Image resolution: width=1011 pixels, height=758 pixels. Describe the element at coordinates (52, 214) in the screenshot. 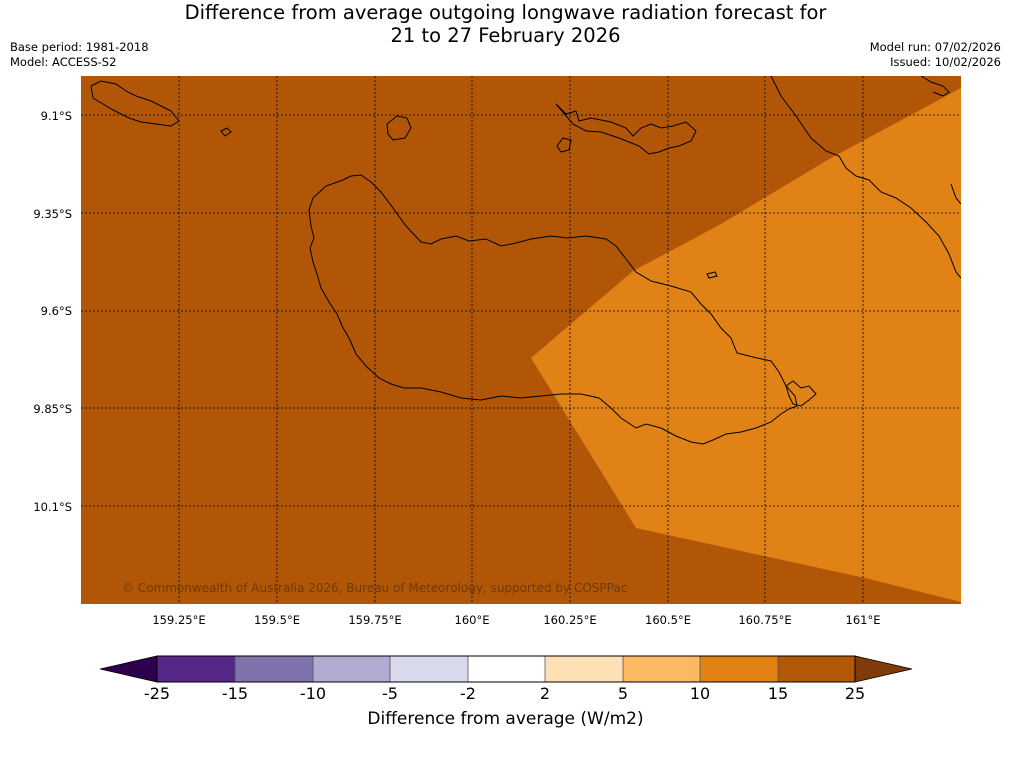

I see `lat-label-9-35: 9.35°S` at that location.